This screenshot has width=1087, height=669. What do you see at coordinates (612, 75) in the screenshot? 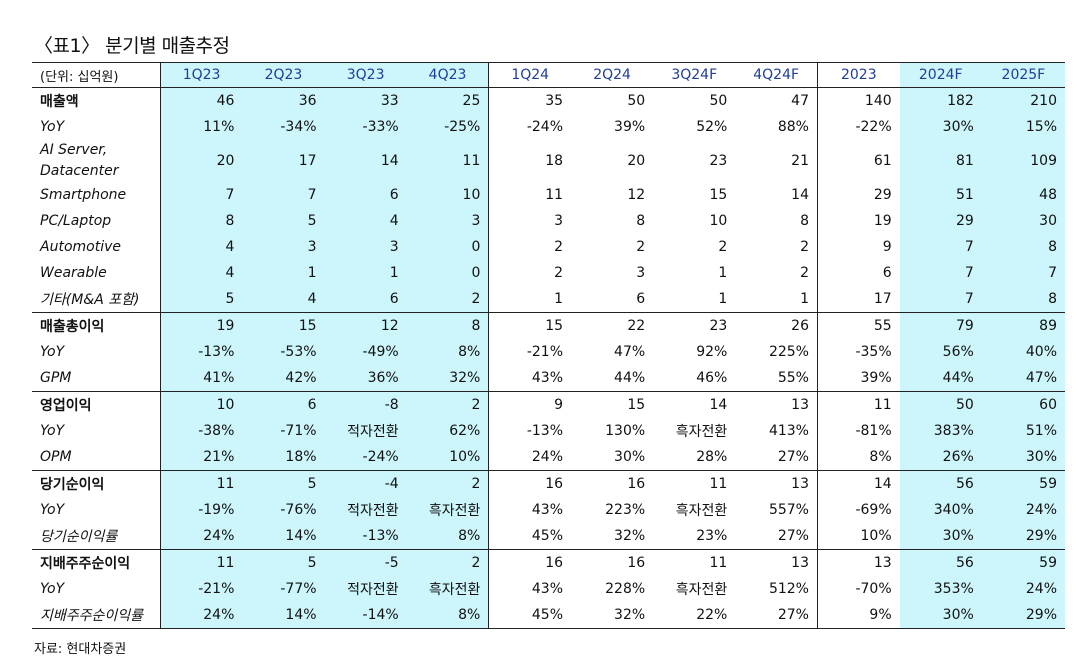
I see `column-header: 2Q24` at bounding box center [612, 75].